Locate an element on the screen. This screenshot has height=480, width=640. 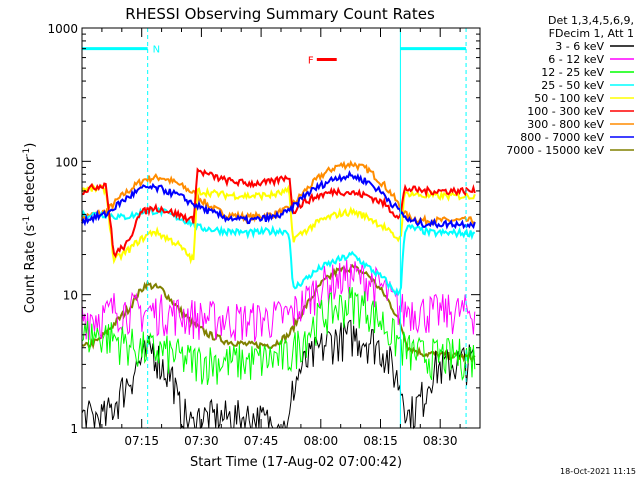
x-tick-label: 07:30 is located at coordinates (201, 441).